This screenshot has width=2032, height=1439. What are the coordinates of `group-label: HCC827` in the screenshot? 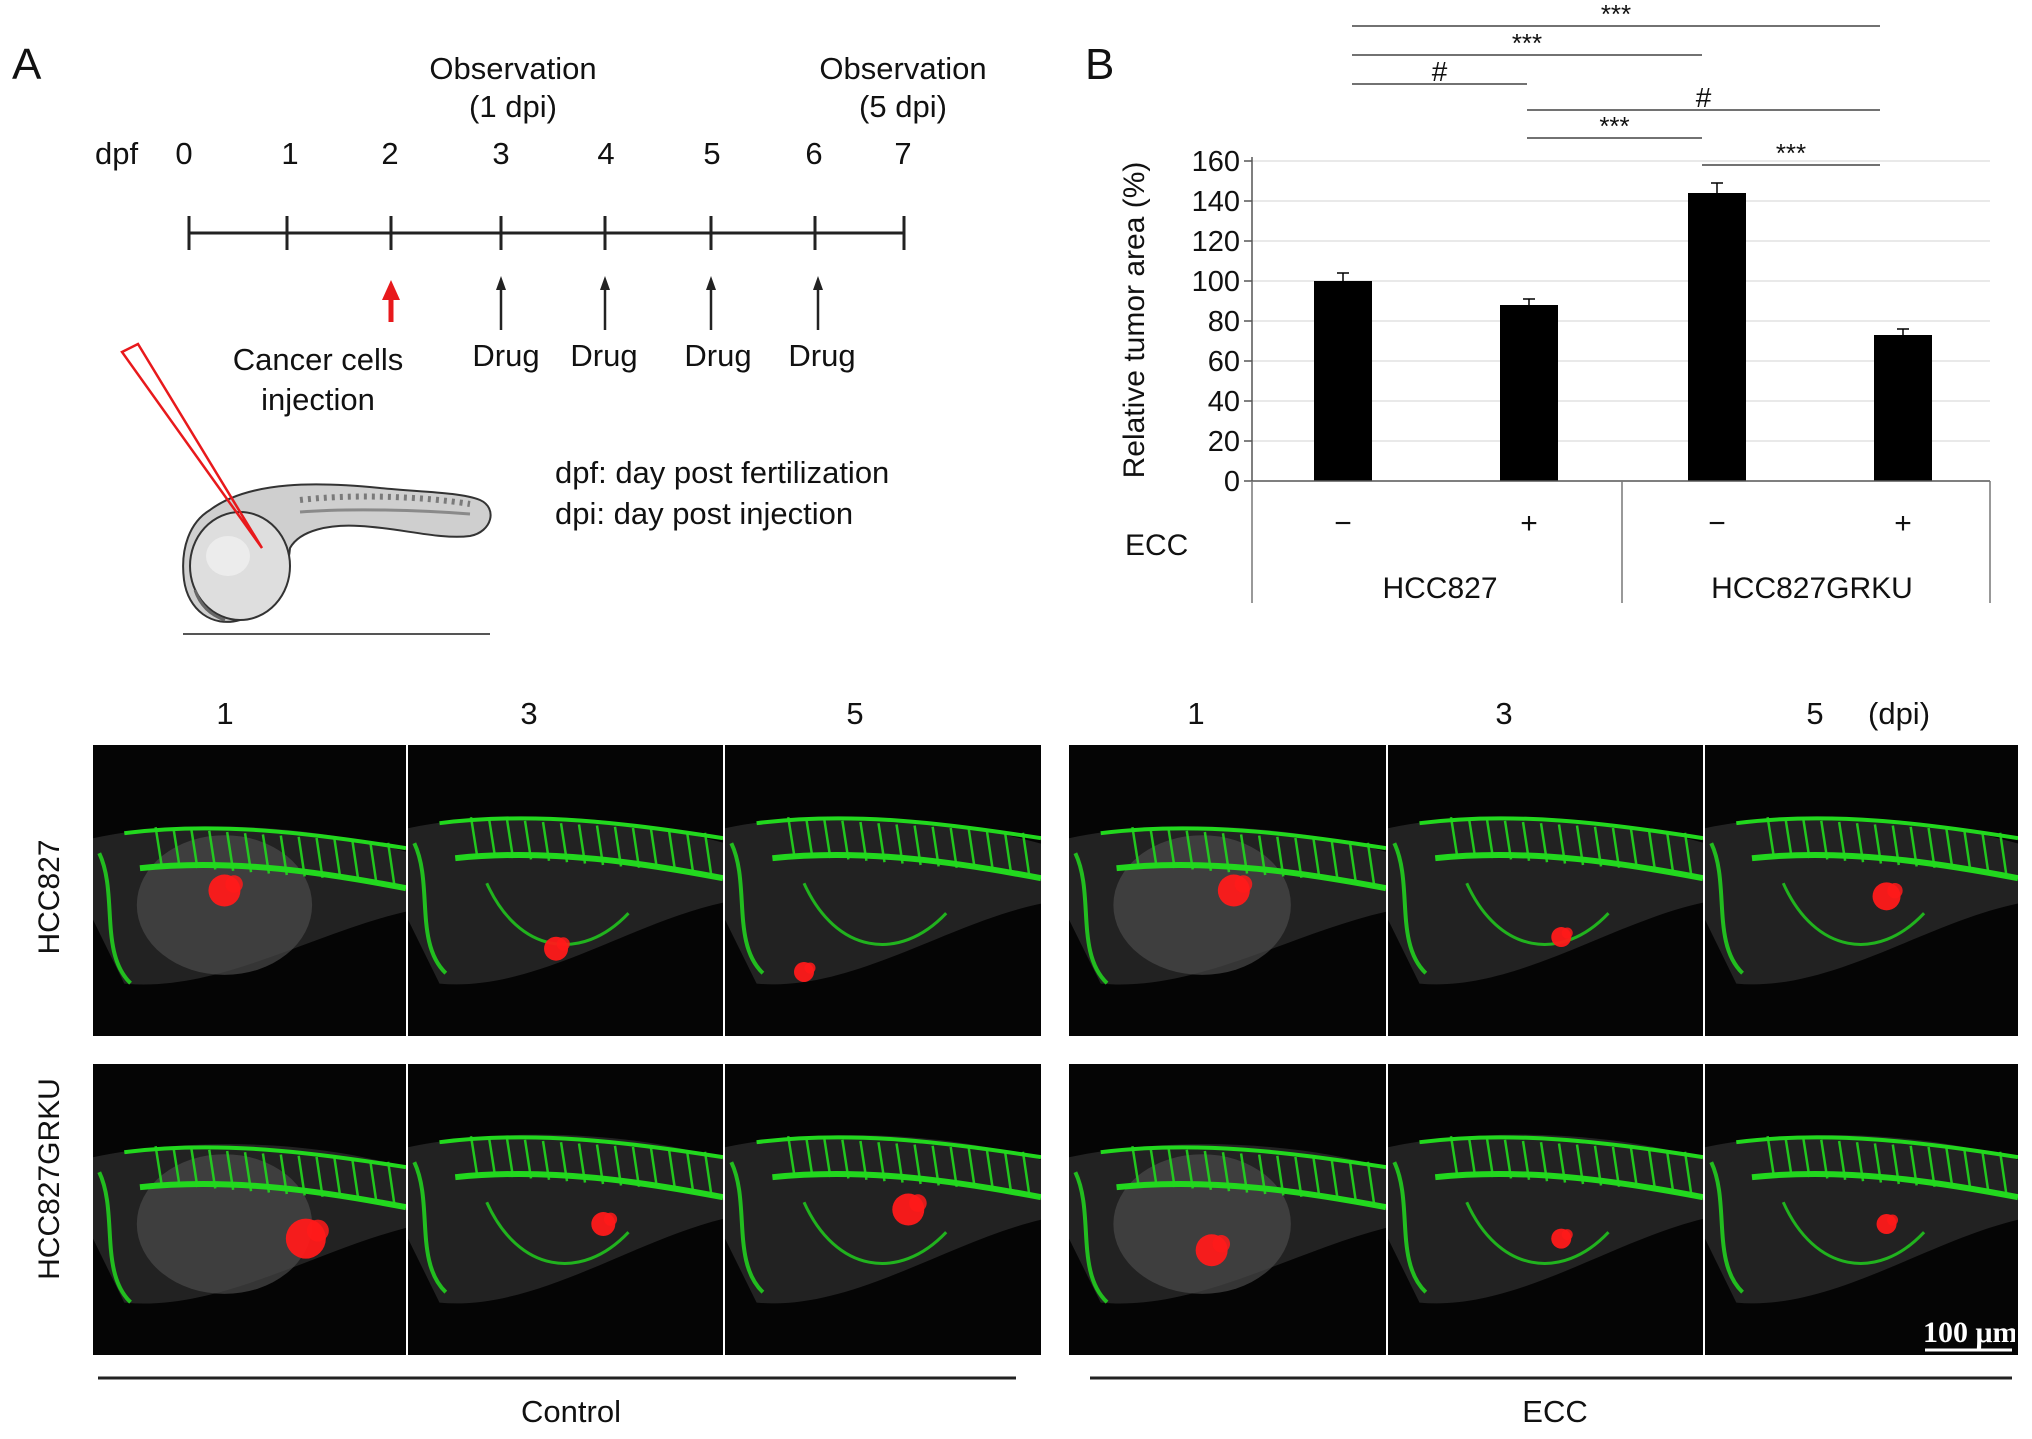 It's located at (1439, 588).